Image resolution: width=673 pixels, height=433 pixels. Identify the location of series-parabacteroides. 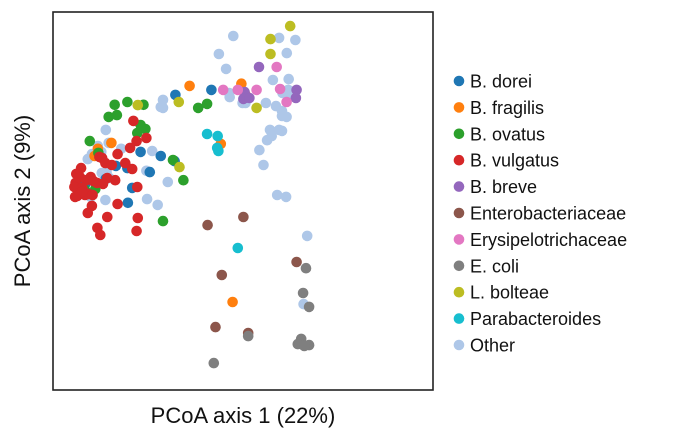
(222, 191).